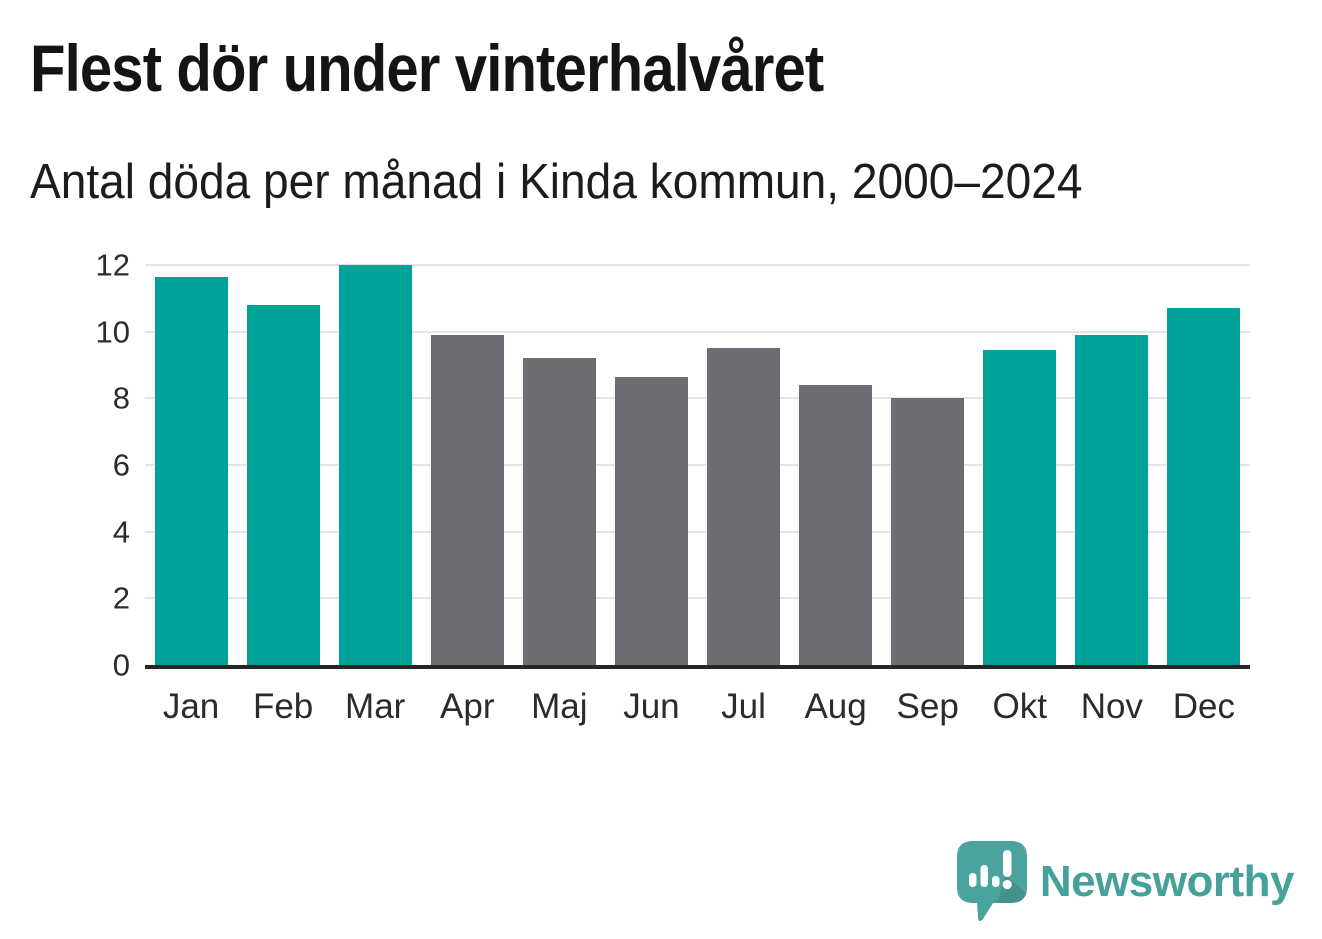 Image resolution: width=1322 pixels, height=939 pixels. Describe the element at coordinates (283, 485) in the screenshot. I see `bar-feb` at that location.